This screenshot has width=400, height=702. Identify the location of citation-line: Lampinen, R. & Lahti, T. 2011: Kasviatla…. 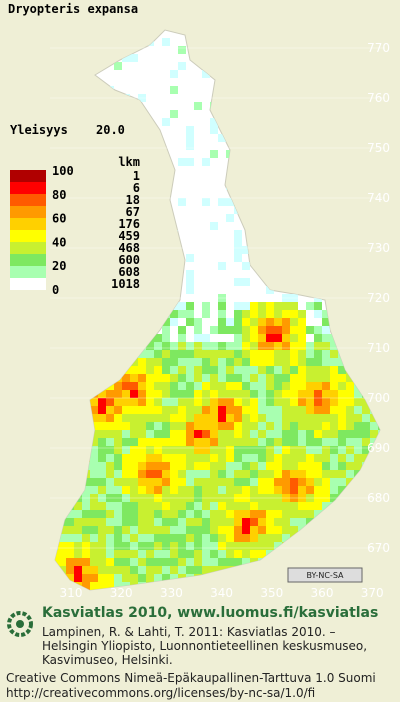
(189, 632).